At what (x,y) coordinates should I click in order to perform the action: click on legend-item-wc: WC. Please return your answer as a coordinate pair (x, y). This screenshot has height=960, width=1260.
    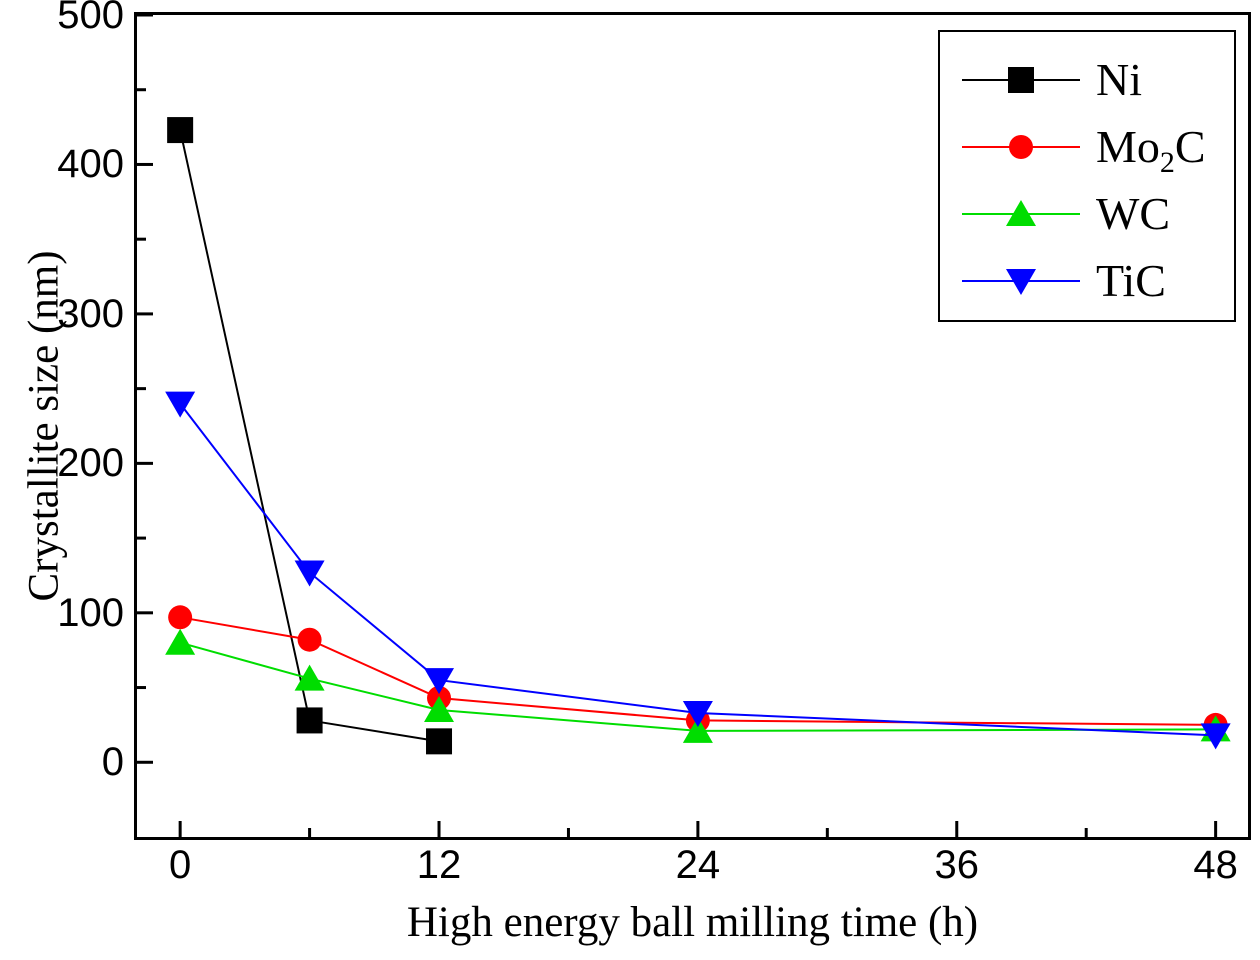
    Looking at the image, I should click on (1097, 213).